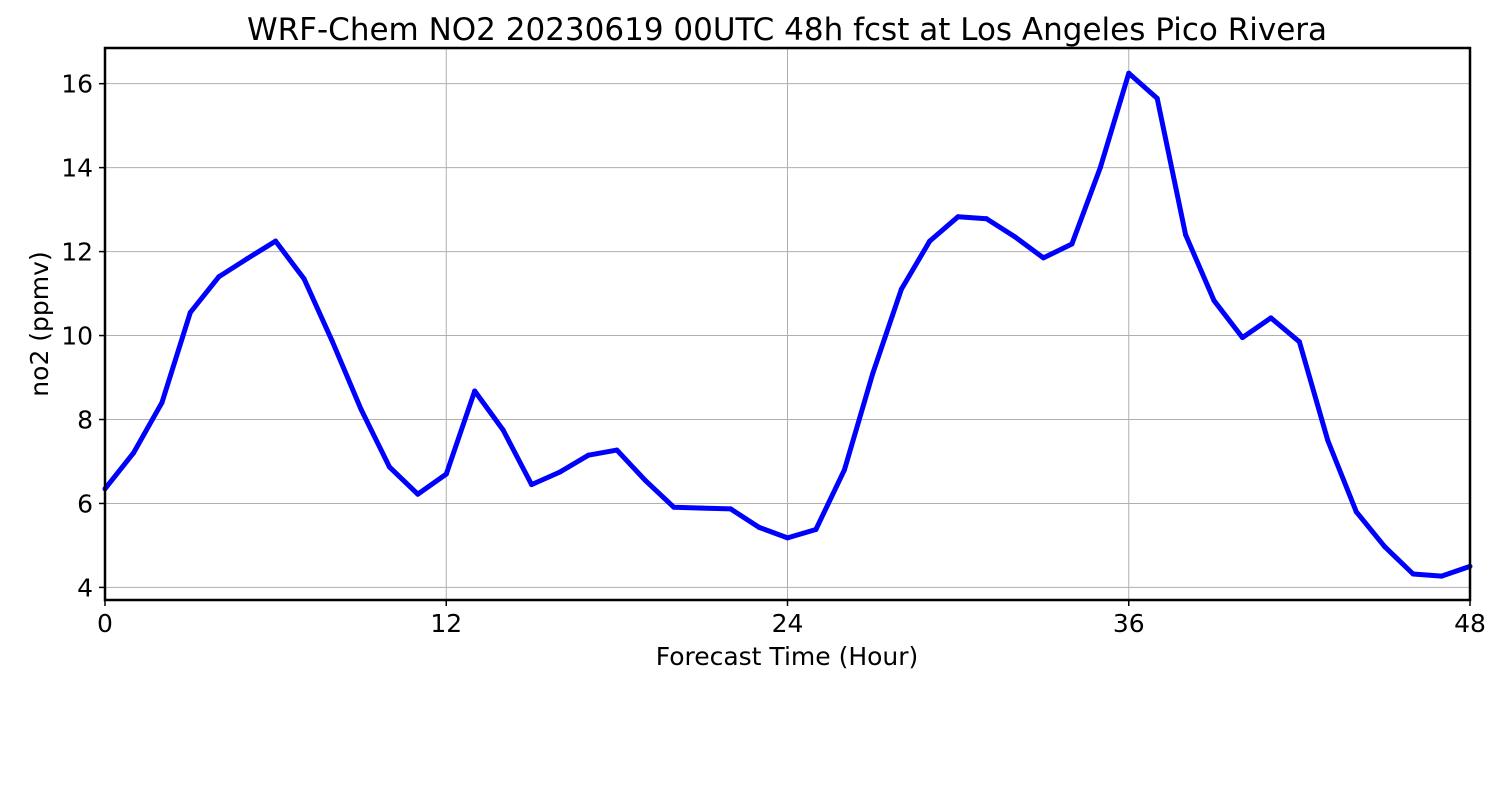  Describe the element at coordinates (77, 336) in the screenshot. I see `y-tick-label: 10` at that location.